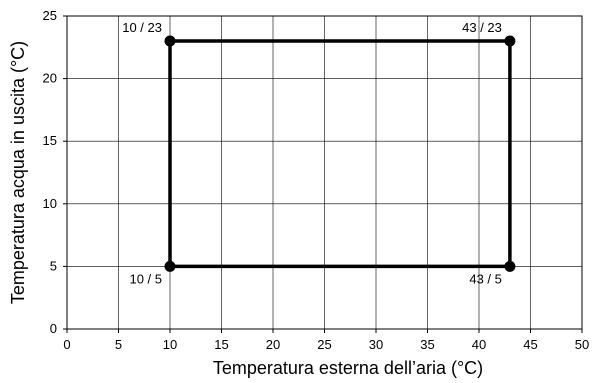  Describe the element at coordinates (427, 344) in the screenshot. I see `x-tick-label: 35` at that location.